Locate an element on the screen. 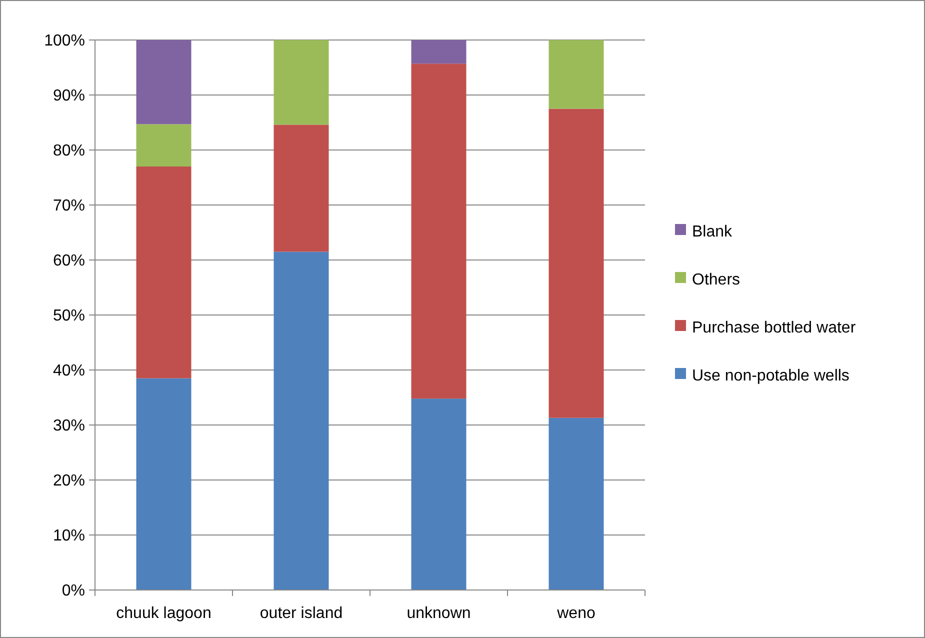  y-tick-label: 20% is located at coordinates (68, 481).